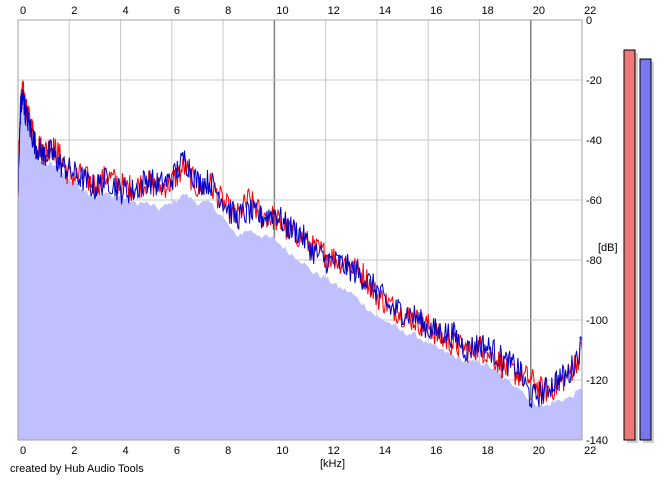 The image size is (664, 481). Describe the element at coordinates (590, 451) in the screenshot. I see `x-tick-label-bottom: 22` at that location.